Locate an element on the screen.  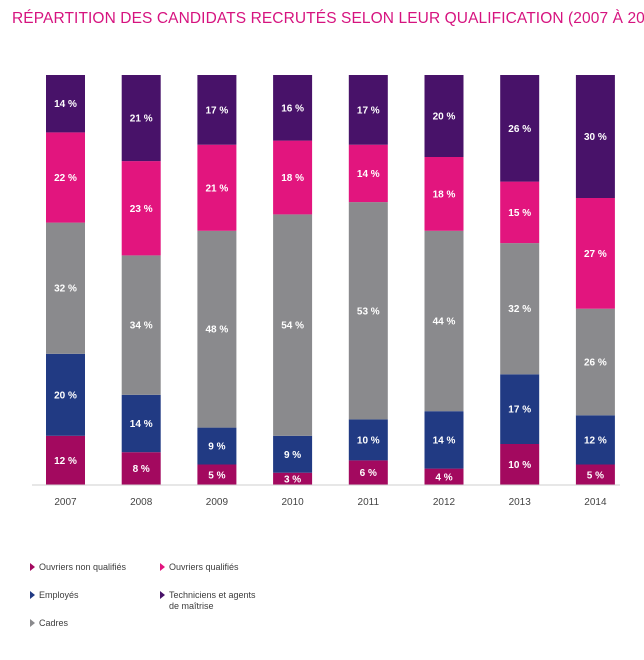
legend-label: Ouvriers qualifiés is located at coordinates (204, 567).